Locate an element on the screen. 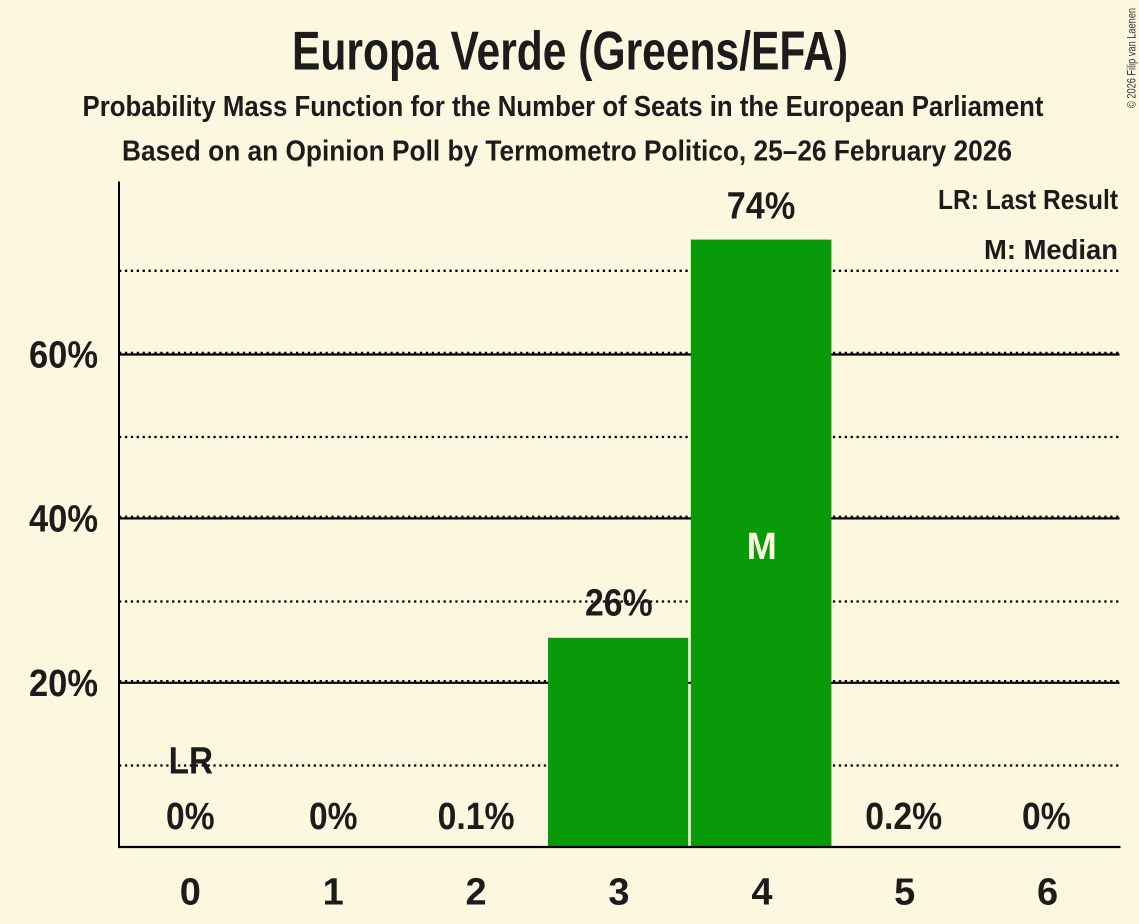 This screenshot has height=924, width=1139. svg-text: 26% is located at coordinates (619, 603).